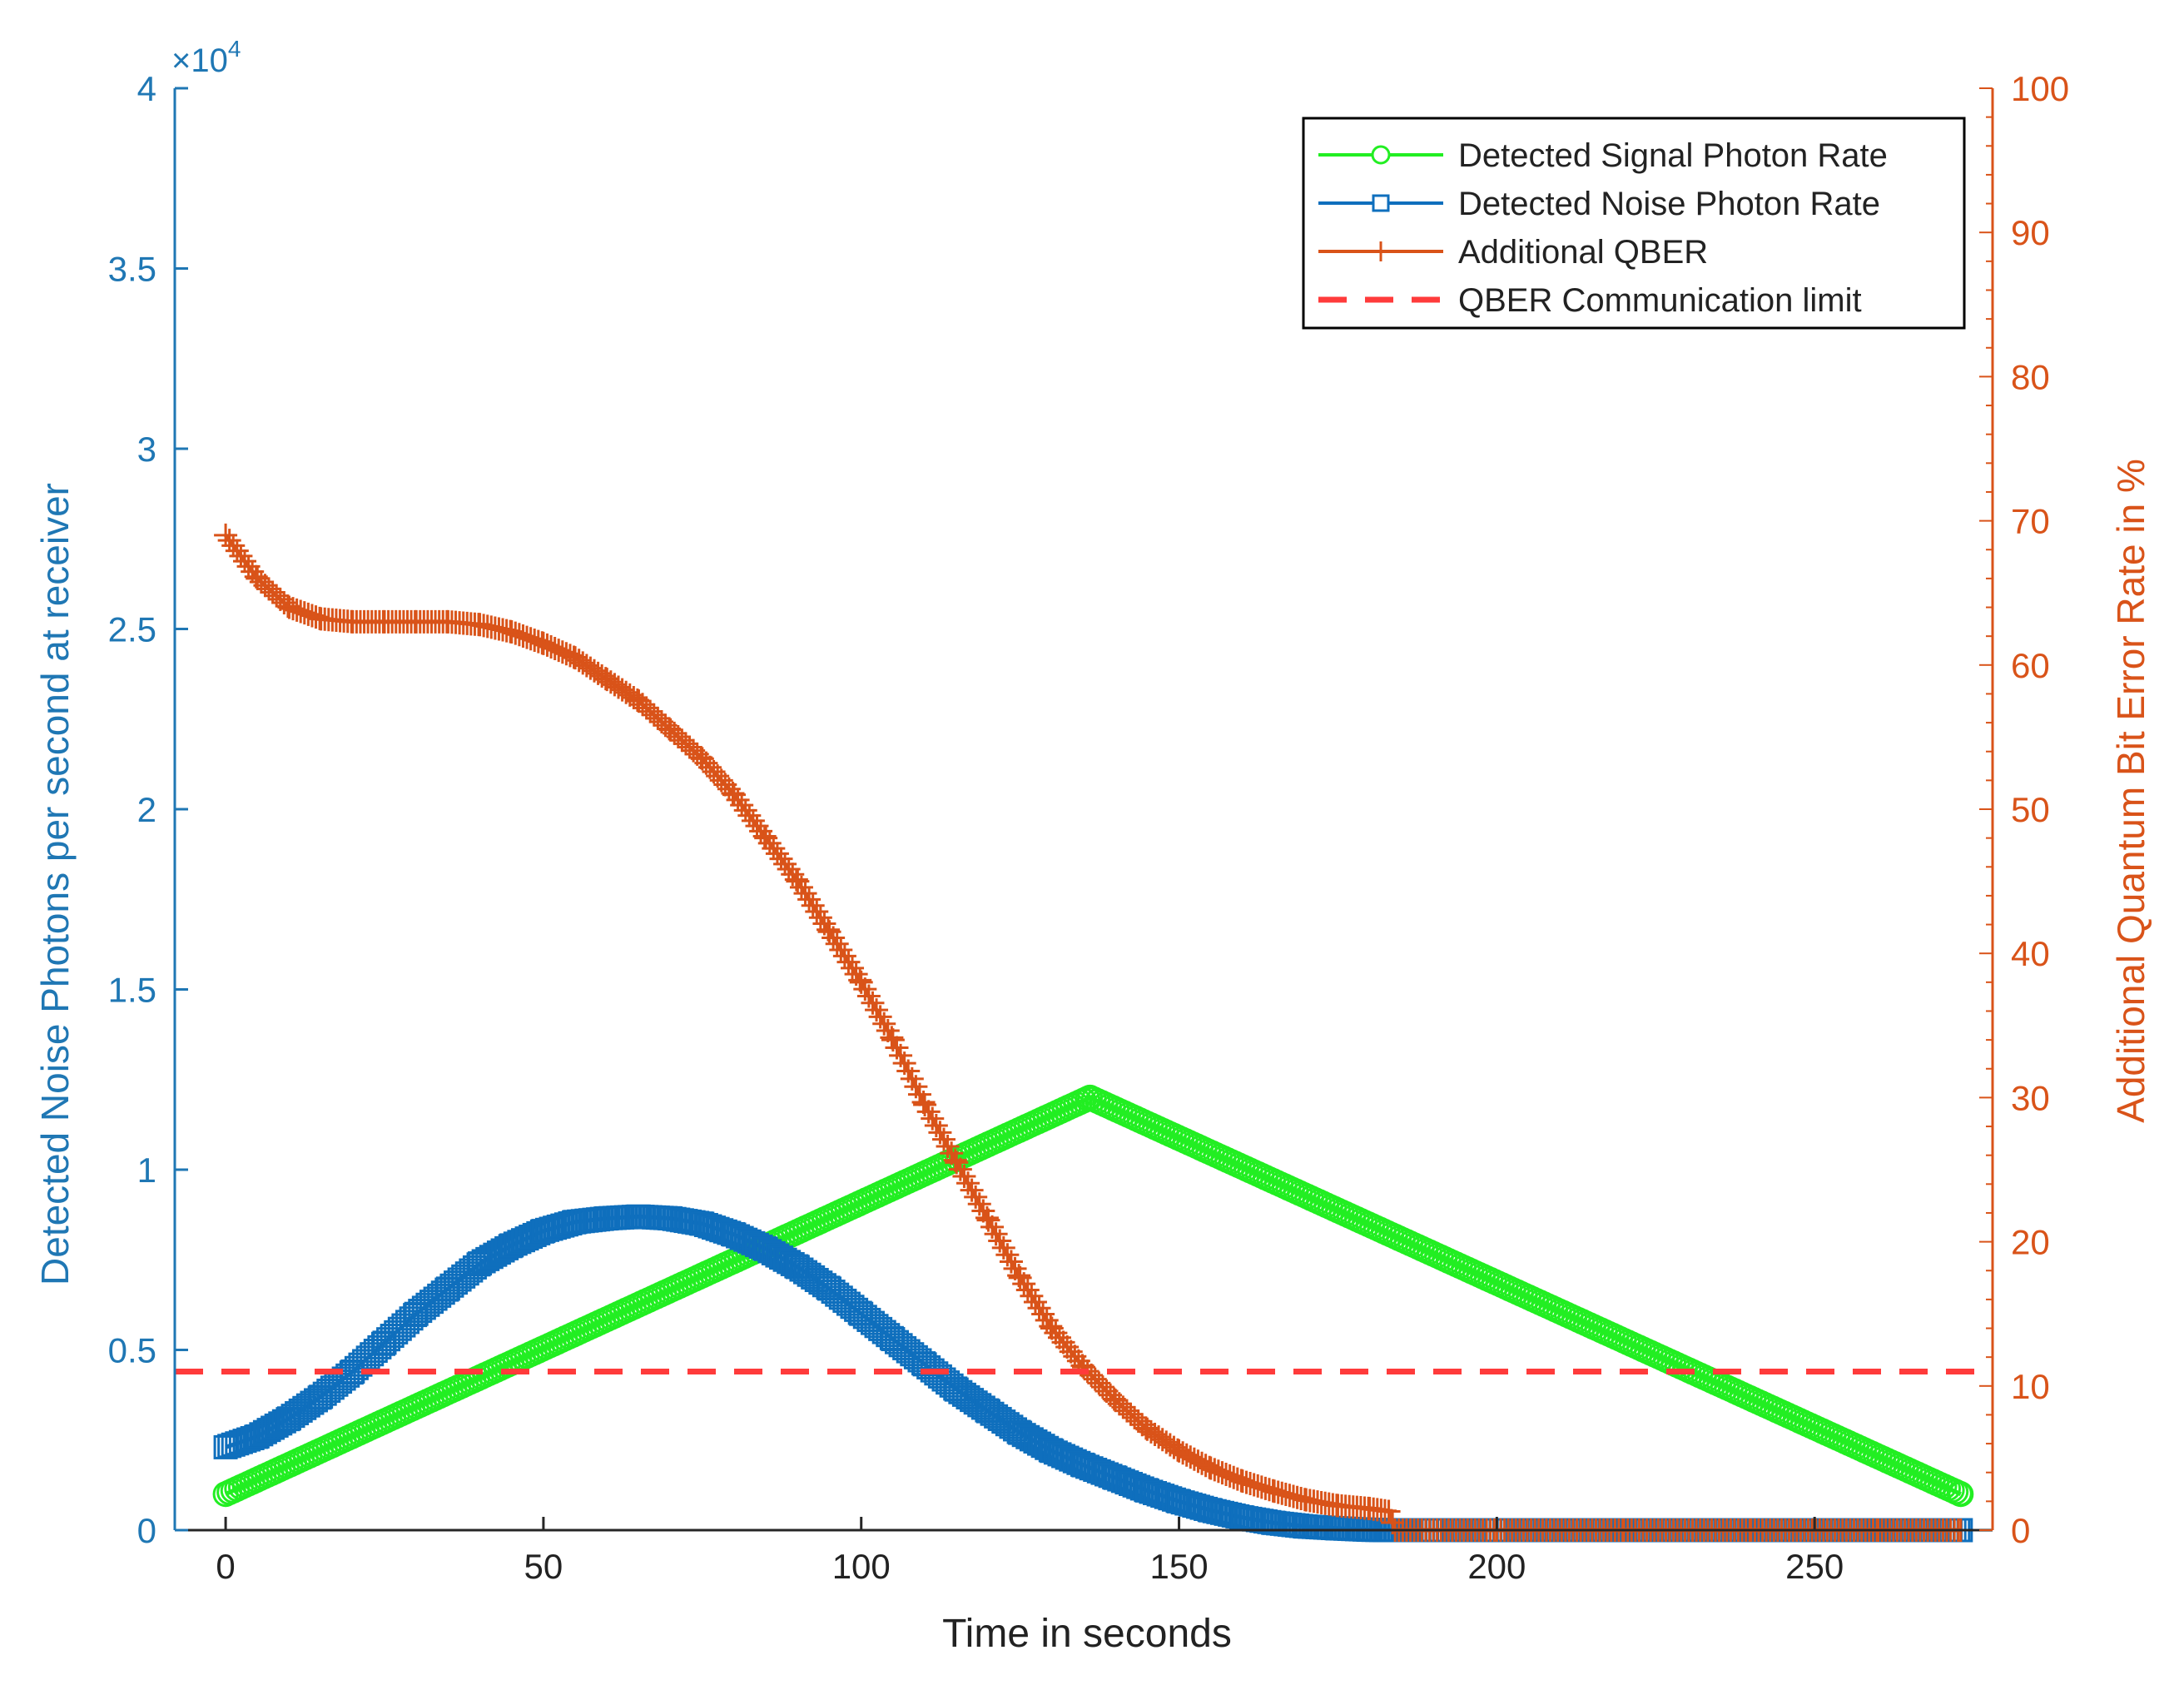 This screenshot has width=2184, height=1685. What do you see at coordinates (146, 1170) in the screenshot?
I see `y-left-tick-label: 1` at bounding box center [146, 1170].